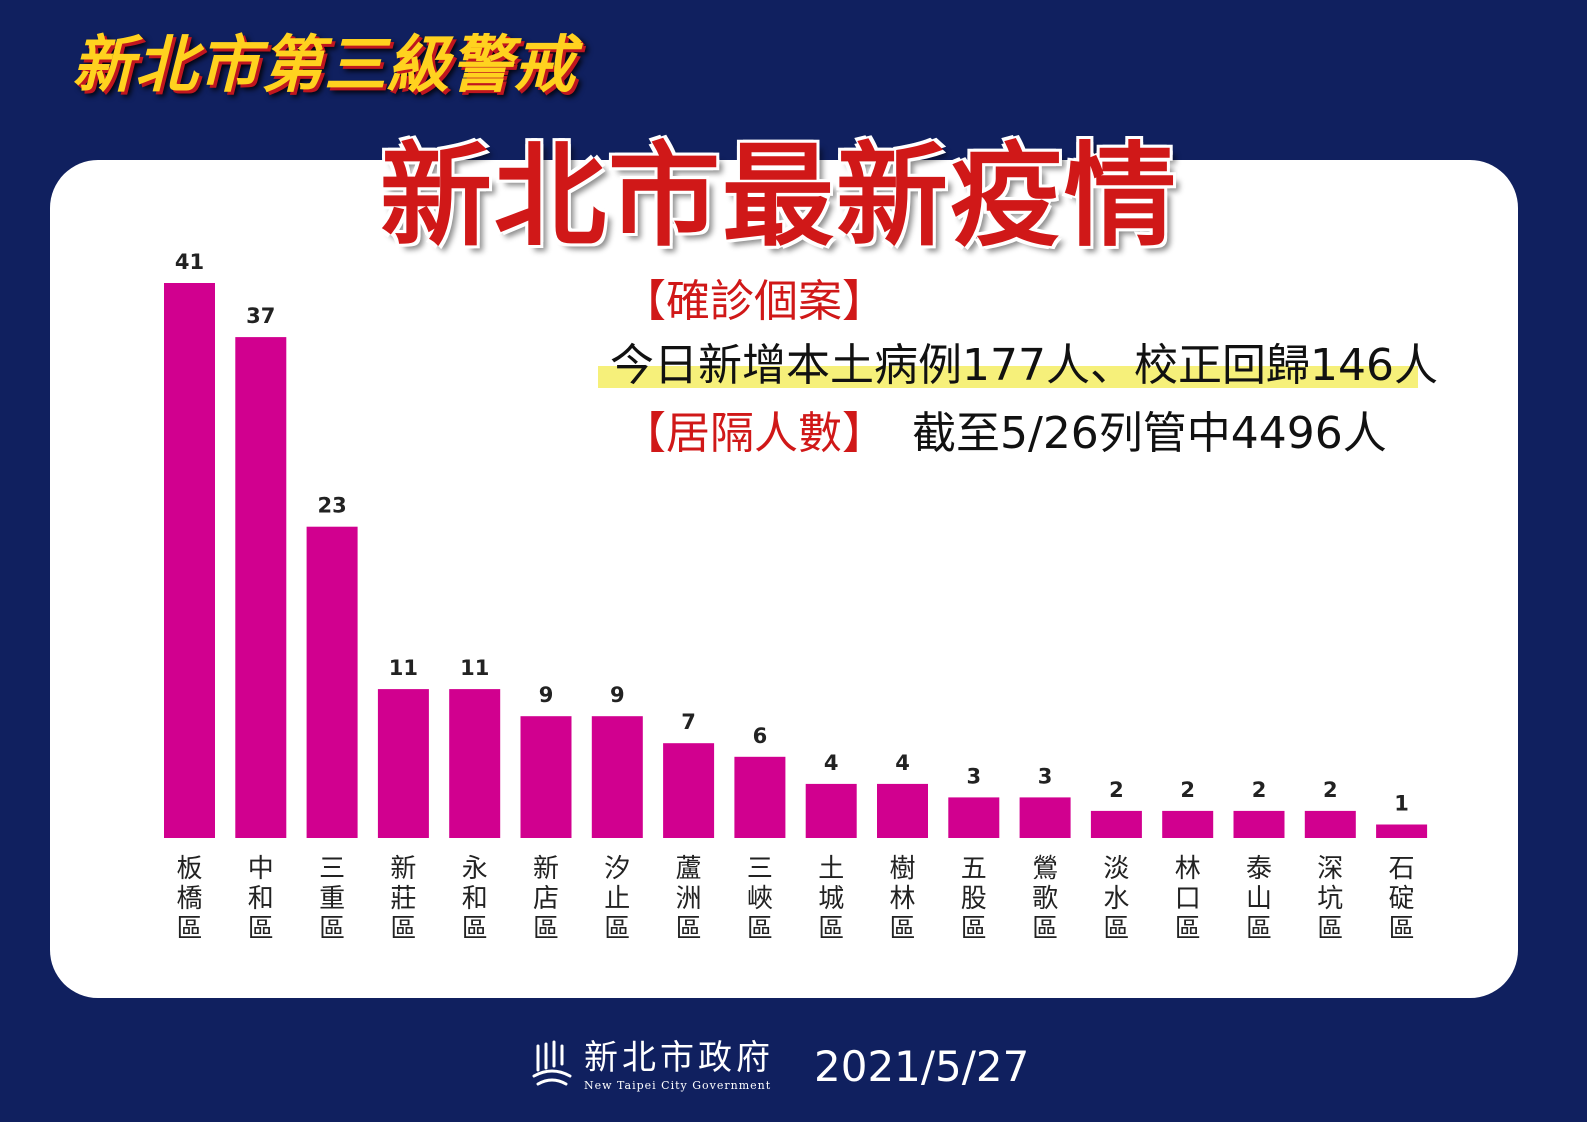 The width and height of the screenshot is (1587, 1122). Describe the element at coordinates (1116, 899) in the screenshot. I see `category-label: 淡水區` at that location.